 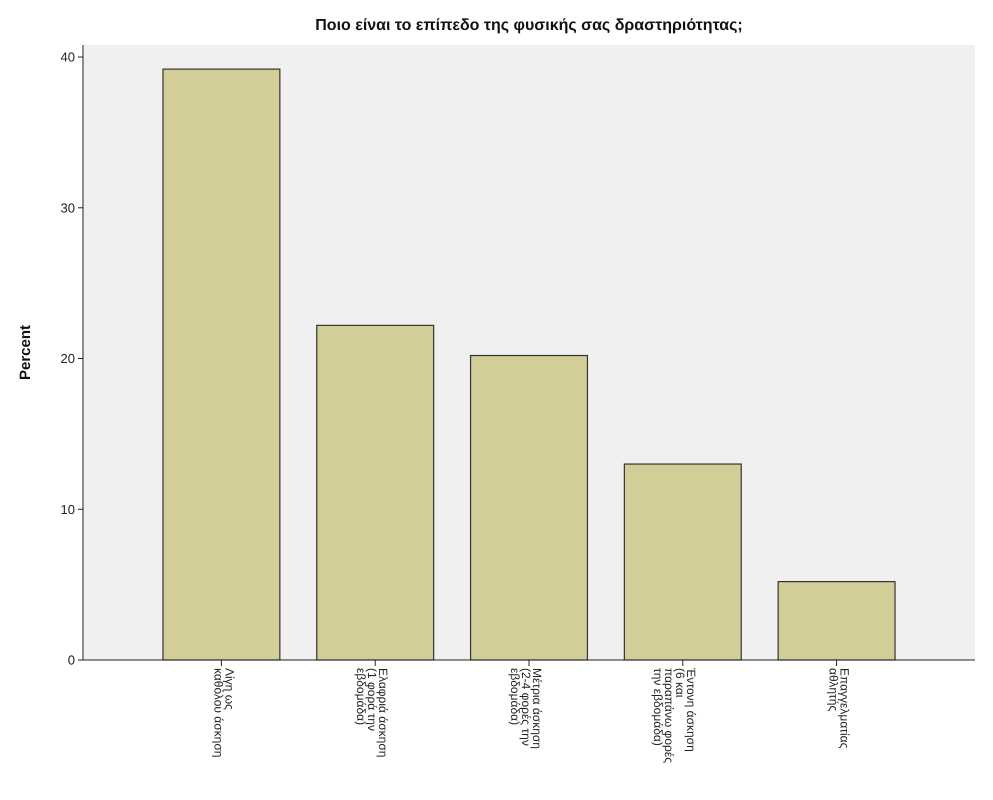 What do you see at coordinates (25, 352) in the screenshot?
I see `y-axis-title: Percent` at bounding box center [25, 352].